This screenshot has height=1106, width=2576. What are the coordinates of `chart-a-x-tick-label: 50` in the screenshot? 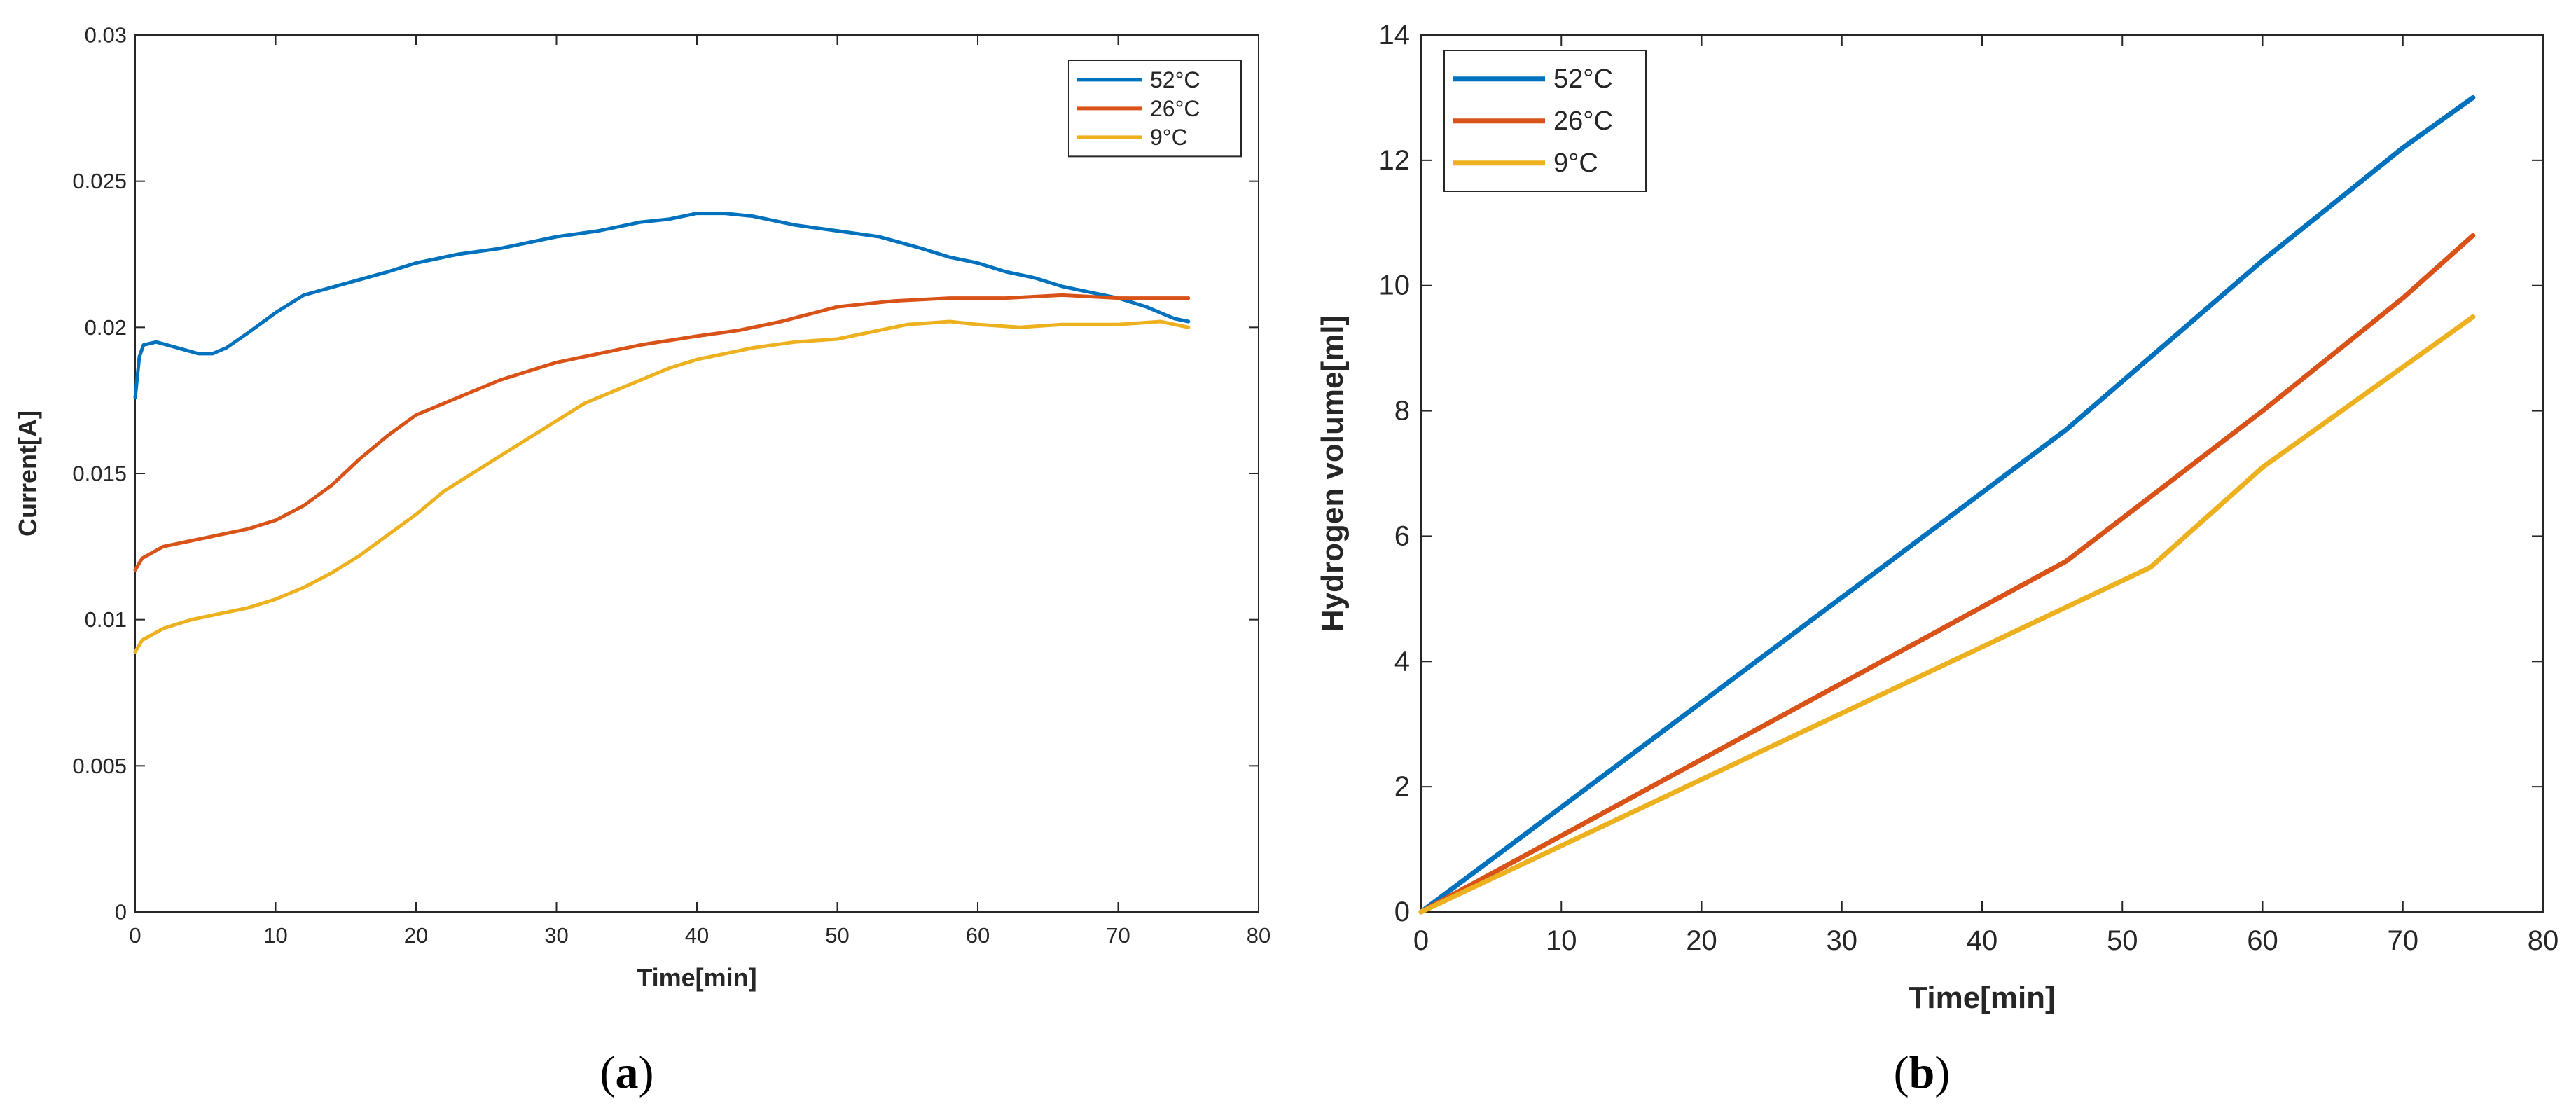 It's located at (837, 935).